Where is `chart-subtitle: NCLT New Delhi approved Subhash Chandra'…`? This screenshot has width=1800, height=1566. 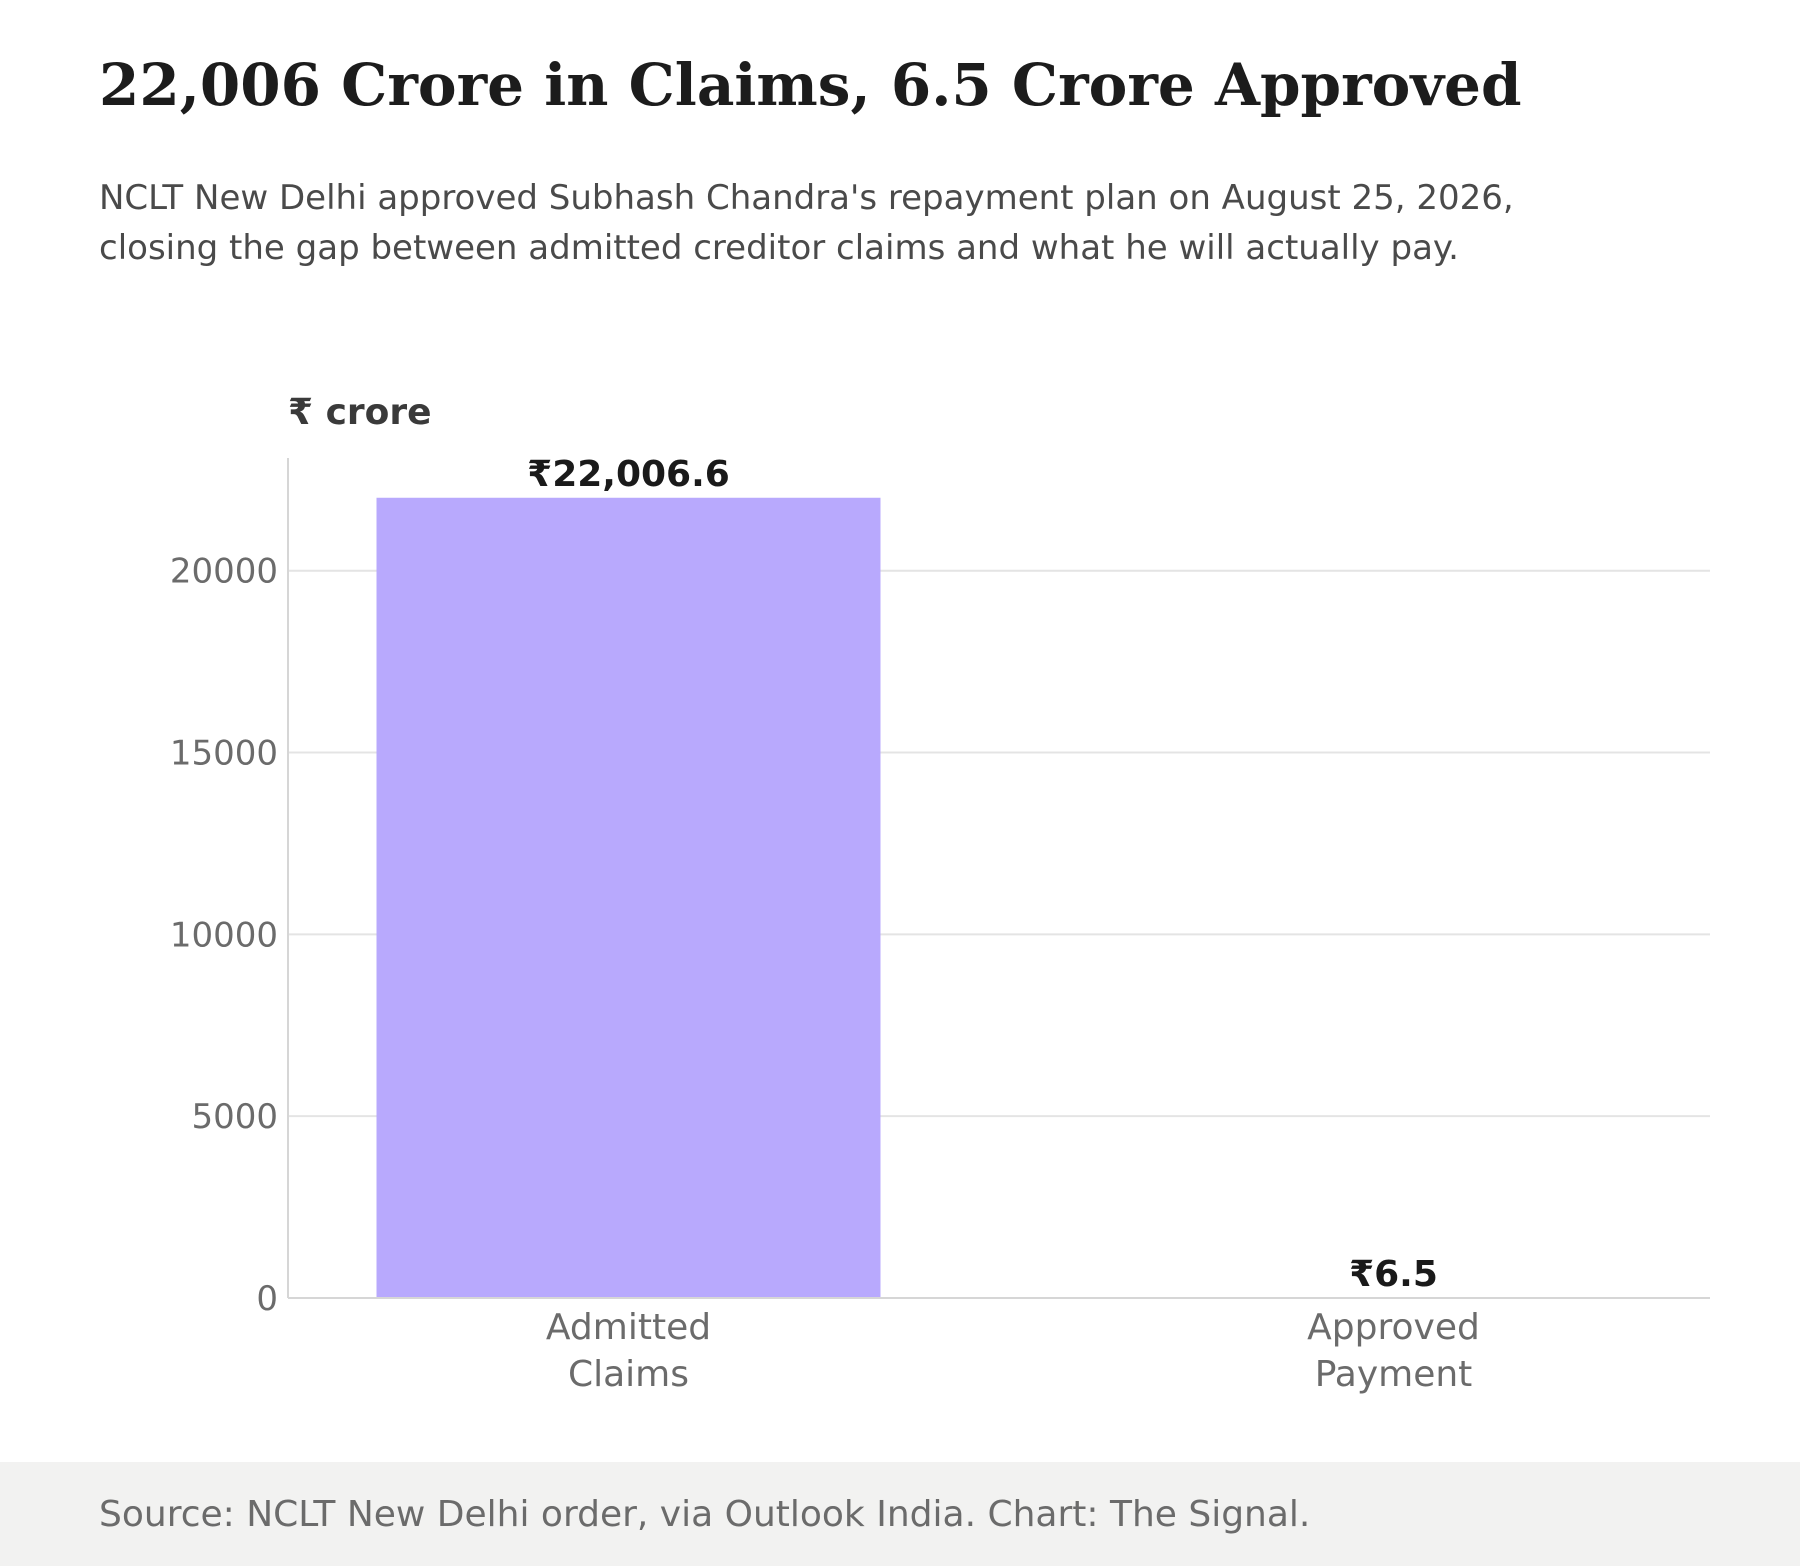
chart-subtitle: NCLT New Delhi approved Subhash Chandra'… is located at coordinates (806, 223).